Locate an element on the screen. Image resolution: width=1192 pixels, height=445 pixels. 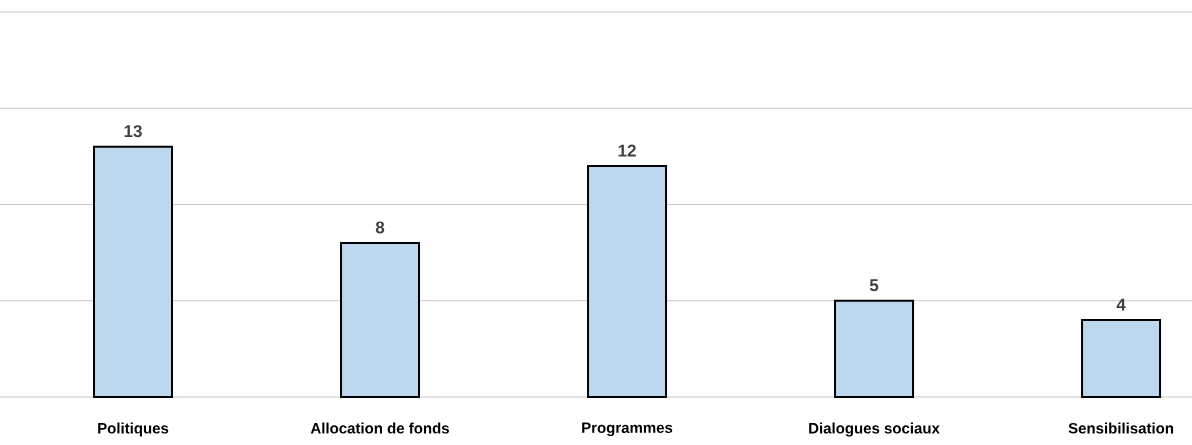
x-tick-label: Allocation de fonds is located at coordinates (379, 428).